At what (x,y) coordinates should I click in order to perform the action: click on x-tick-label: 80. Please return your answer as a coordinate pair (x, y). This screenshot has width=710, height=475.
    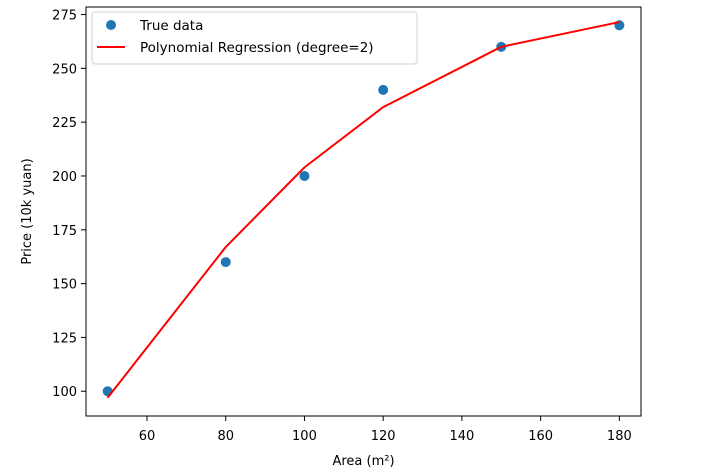
    Looking at the image, I should click on (225, 436).